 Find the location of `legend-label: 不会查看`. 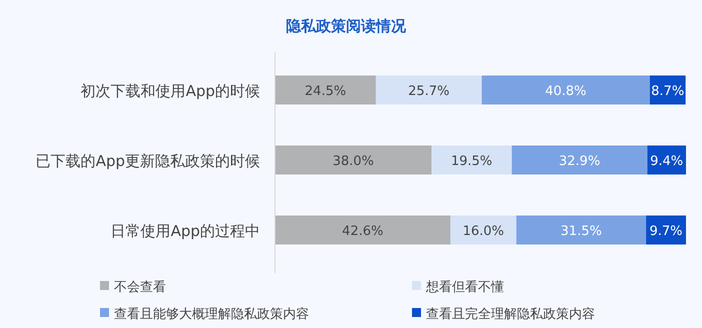

legend-label: 不会查看 is located at coordinates (140, 287).